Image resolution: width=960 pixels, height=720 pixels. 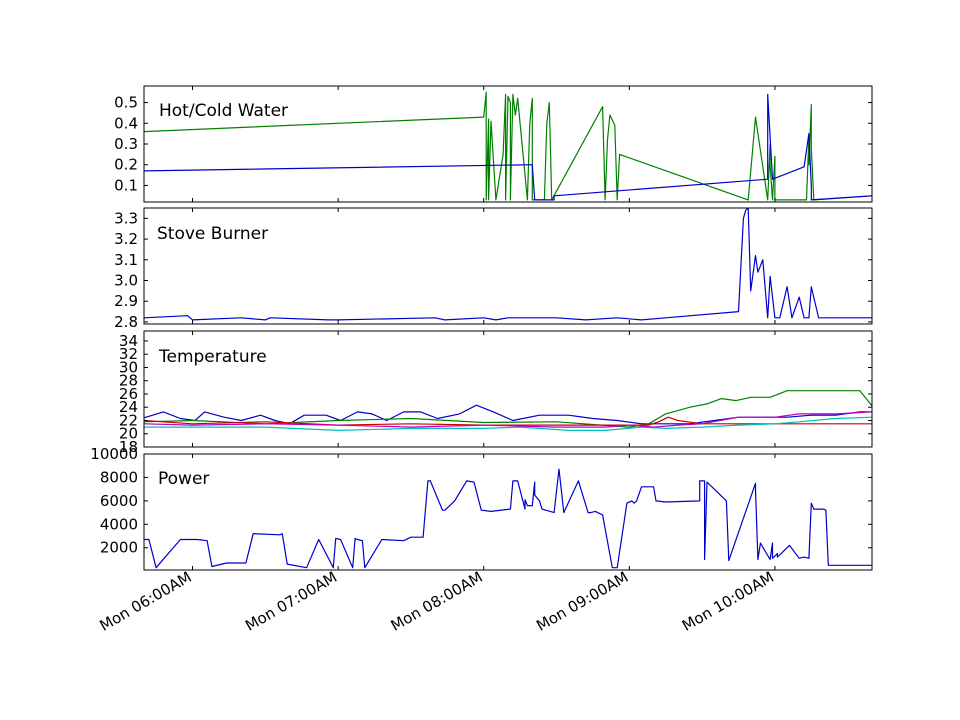 What do you see at coordinates (212, 357) in the screenshot?
I see `panel-title-temperature: Temperature` at bounding box center [212, 357].